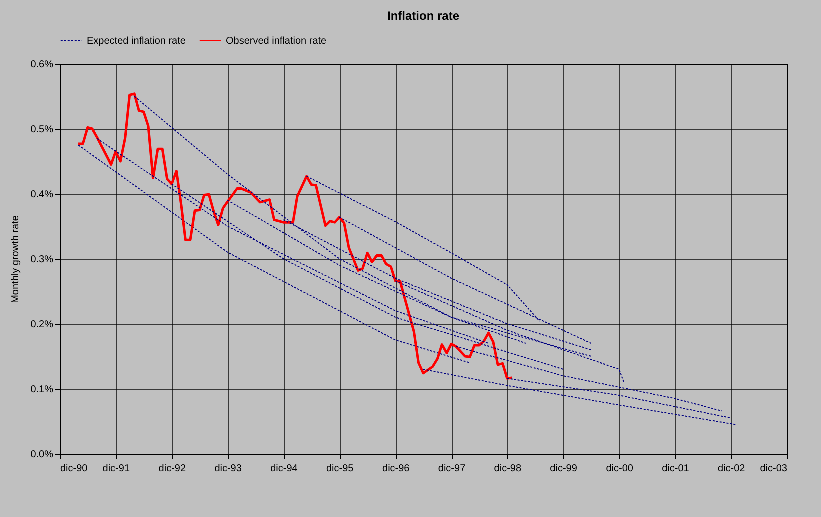  I want to click on y-tick-label: 0.6%, so click(42, 65).